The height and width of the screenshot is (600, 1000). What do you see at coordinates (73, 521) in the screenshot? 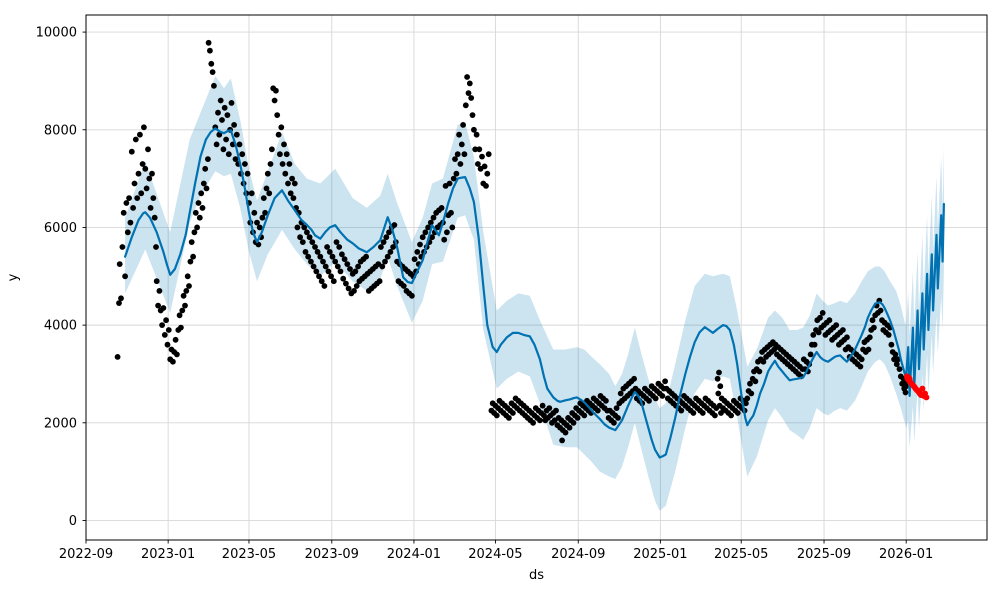
I see `y-tick-label: 0` at bounding box center [73, 521].